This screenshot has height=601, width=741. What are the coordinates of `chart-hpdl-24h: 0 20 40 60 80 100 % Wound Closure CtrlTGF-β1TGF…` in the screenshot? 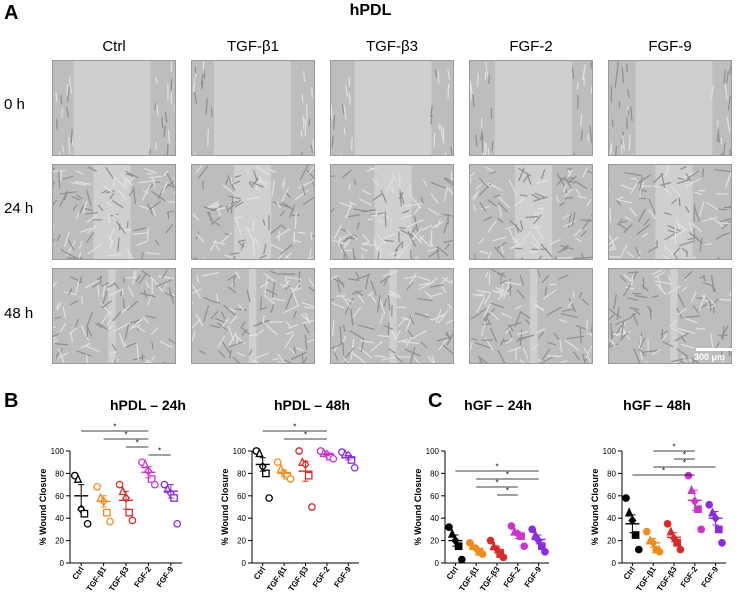 It's located at (110, 508).